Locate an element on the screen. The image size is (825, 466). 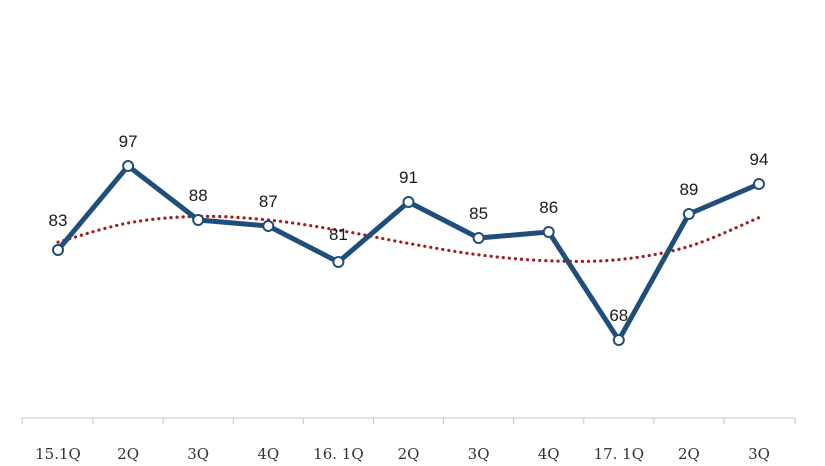
trend-series is located at coordinates (408, 239).